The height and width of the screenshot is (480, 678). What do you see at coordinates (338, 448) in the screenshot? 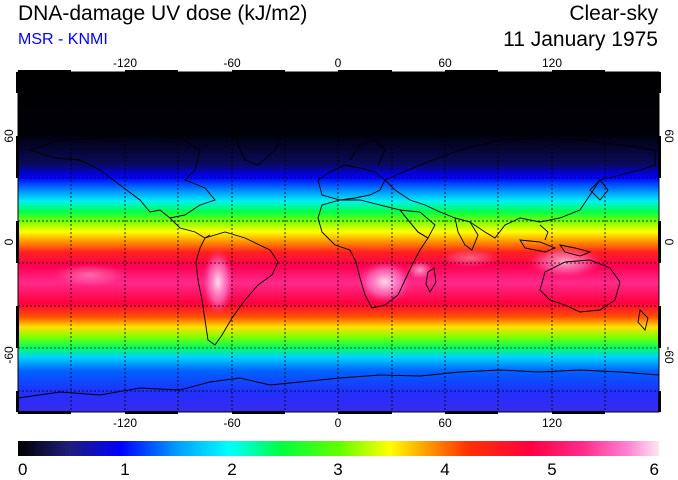
I see `colorbar` at bounding box center [338, 448].